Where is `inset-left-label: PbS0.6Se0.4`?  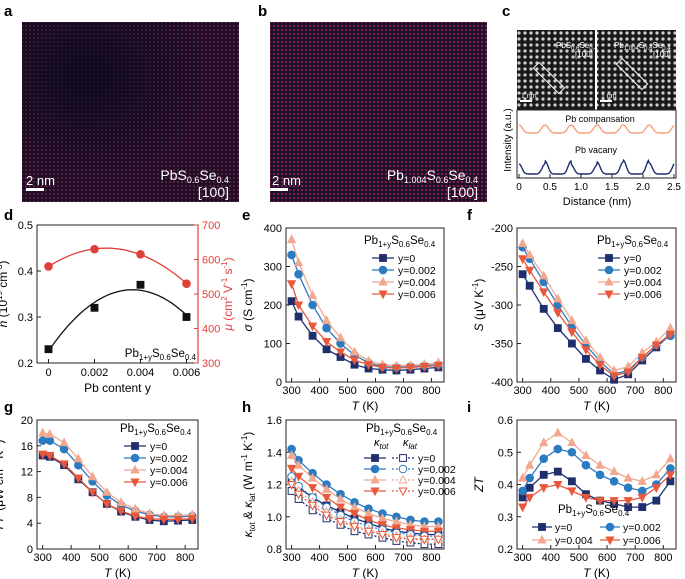
inset-left-label: PbS0.6Se0.4 is located at coordinates (577, 46).